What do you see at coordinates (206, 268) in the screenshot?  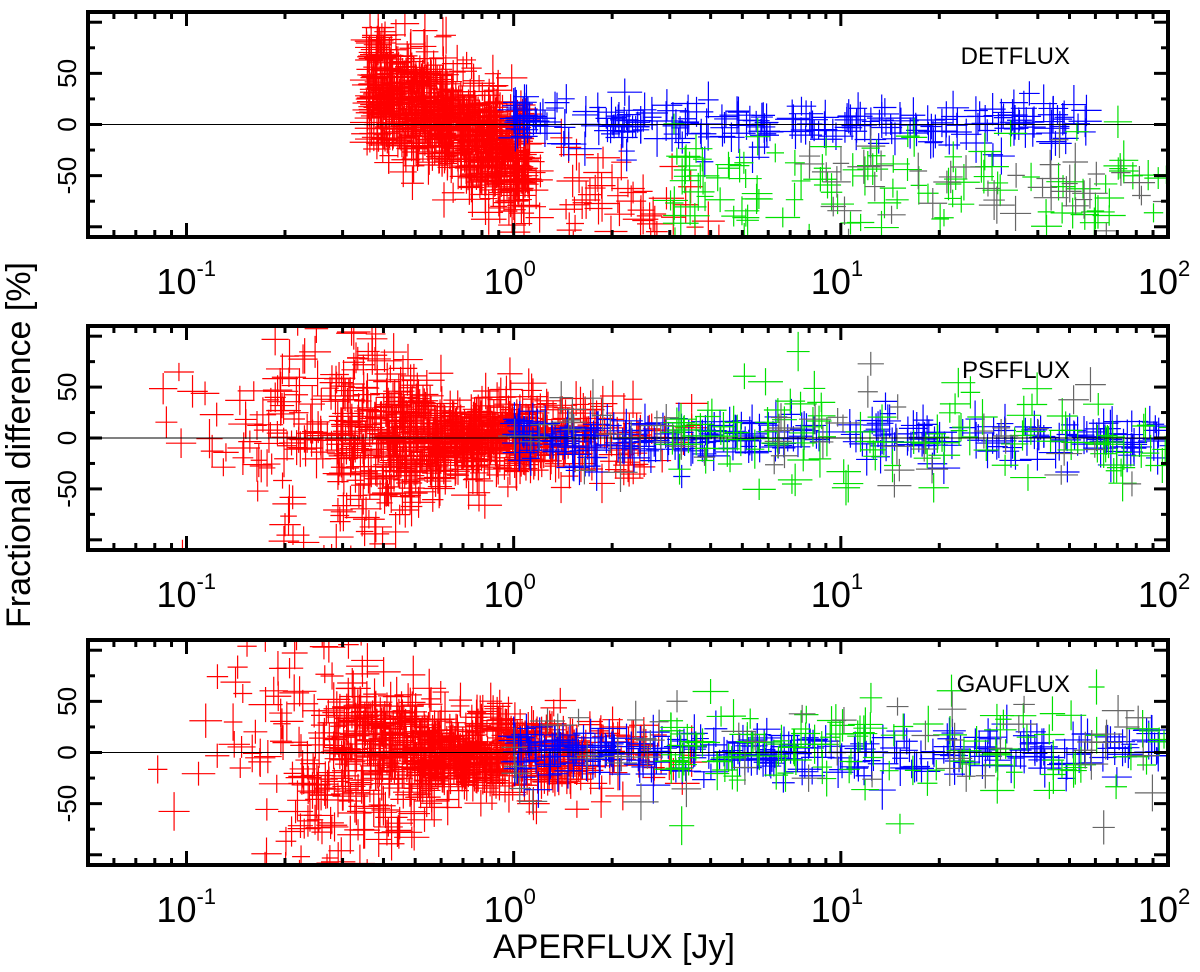 I see `x-tick-exponent: -1` at bounding box center [206, 268].